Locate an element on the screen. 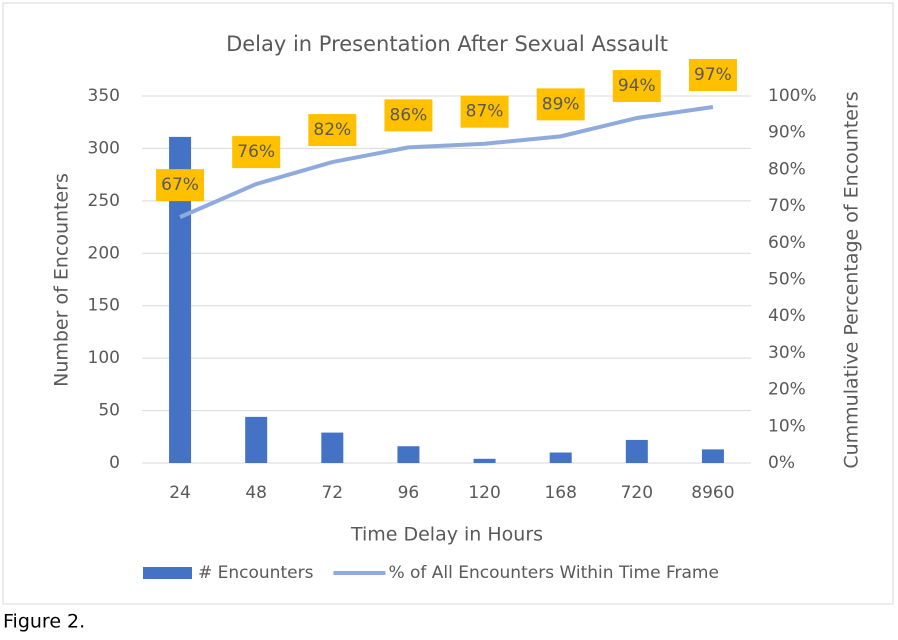 The height and width of the screenshot is (640, 898). y-tick-label: 0 is located at coordinates (114, 463).